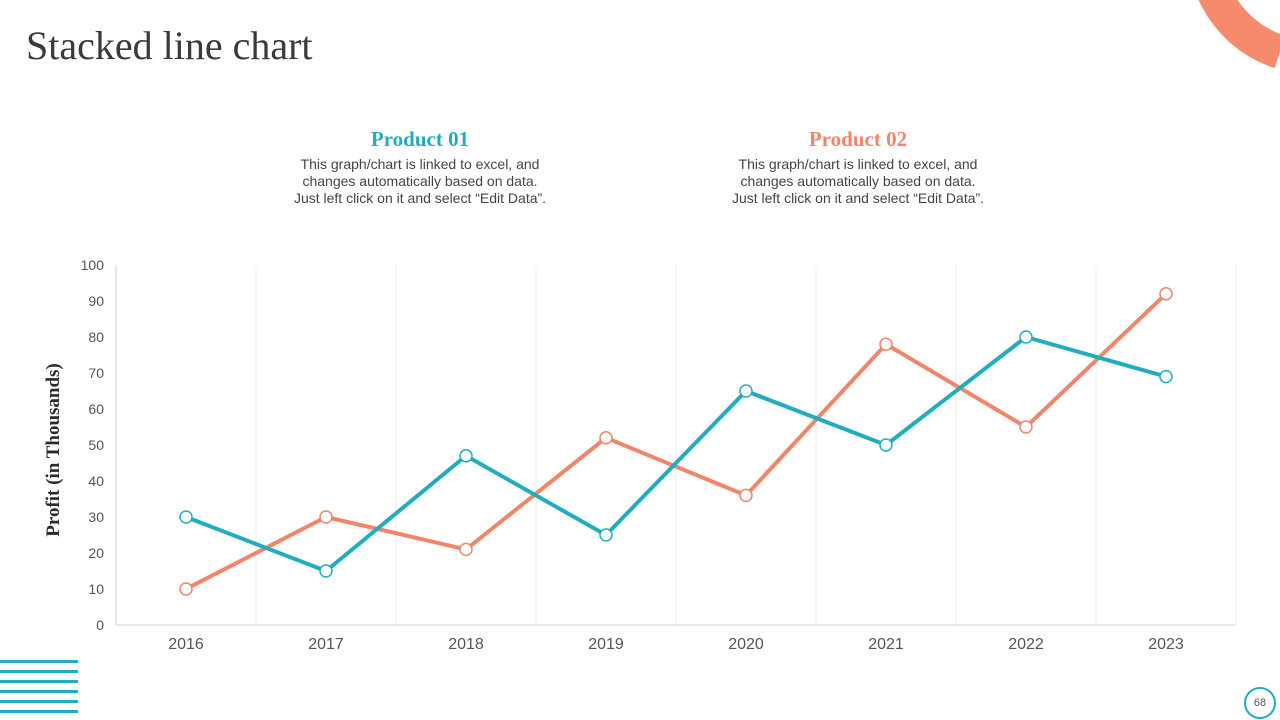 This screenshot has width=1280, height=720. Describe the element at coordinates (96, 301) in the screenshot. I see `y-tick-label: 90` at that location.